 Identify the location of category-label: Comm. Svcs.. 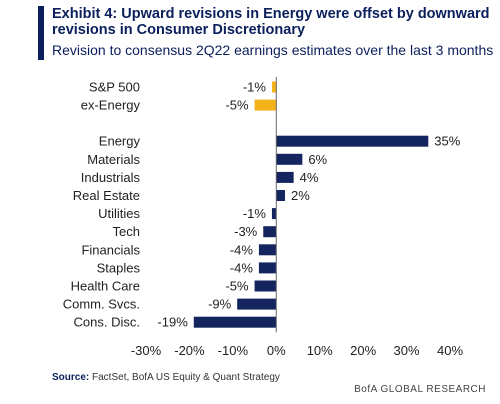
(101, 304).